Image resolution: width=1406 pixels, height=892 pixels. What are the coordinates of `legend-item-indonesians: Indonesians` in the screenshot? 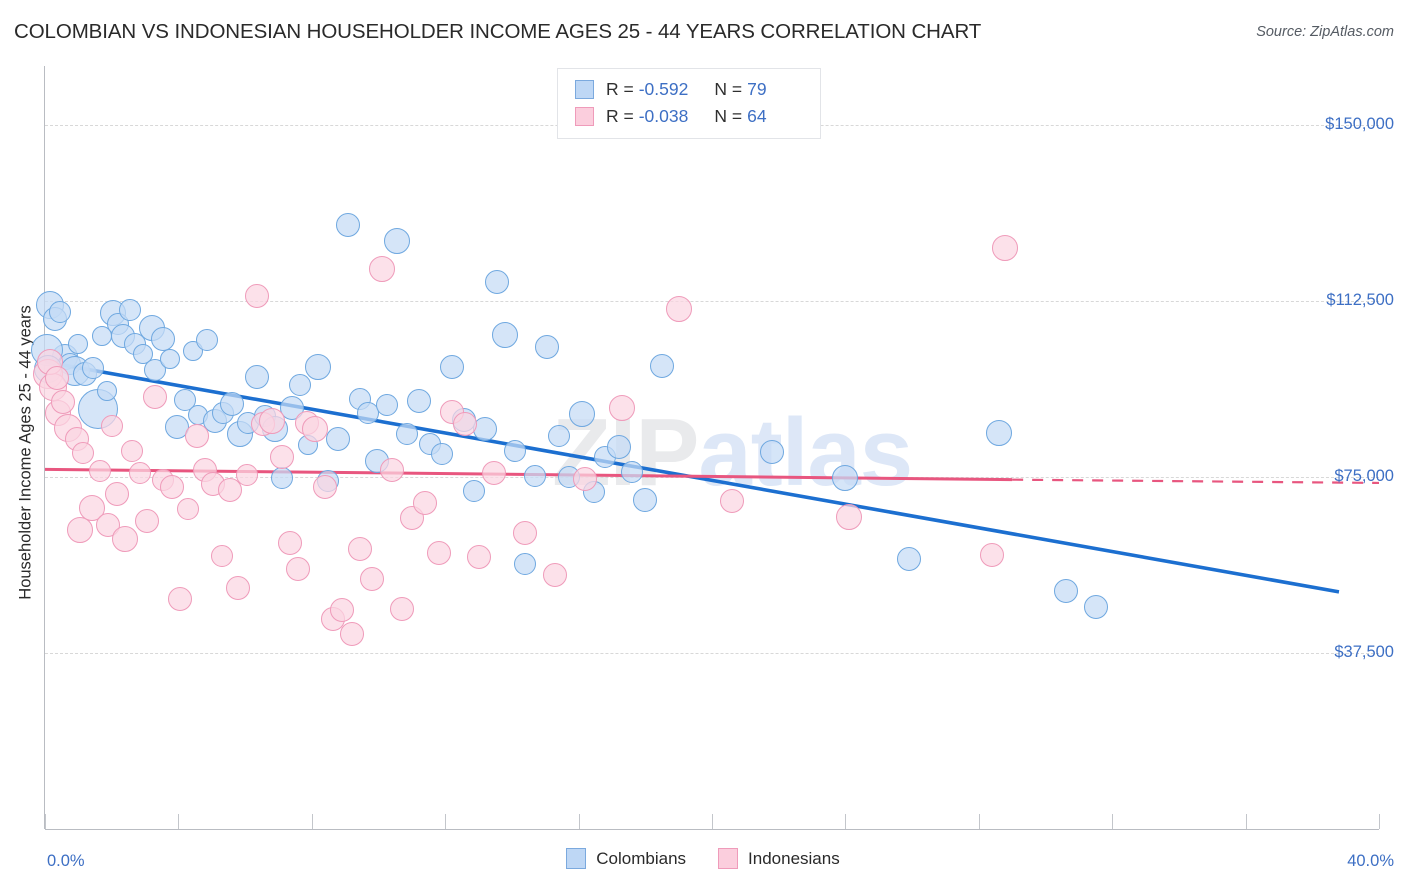 It's located at (779, 858).